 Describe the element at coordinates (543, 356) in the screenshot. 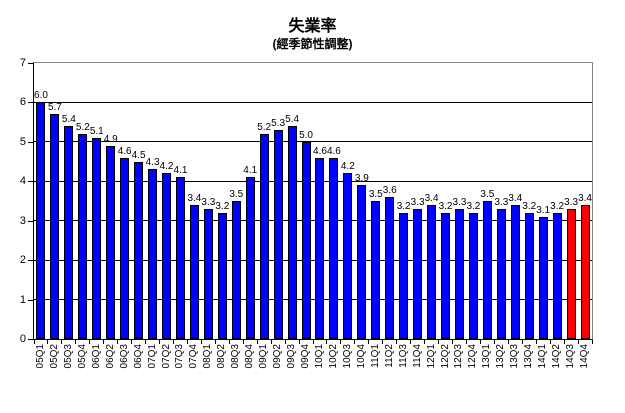

I see `x-axis-tick-label: 14Q1` at that location.